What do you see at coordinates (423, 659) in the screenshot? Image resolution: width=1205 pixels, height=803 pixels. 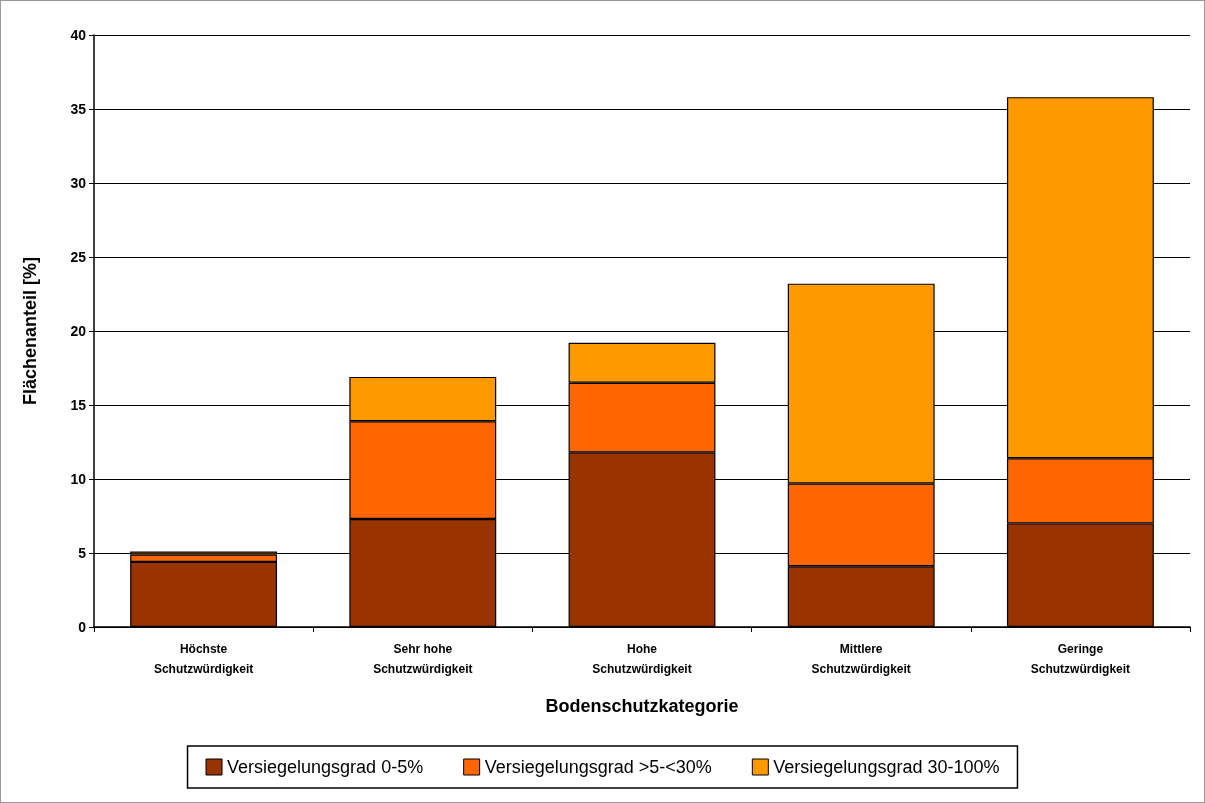 I see `x-tick-label: Sehr hohe Schutzwürdigkeit` at bounding box center [423, 659].